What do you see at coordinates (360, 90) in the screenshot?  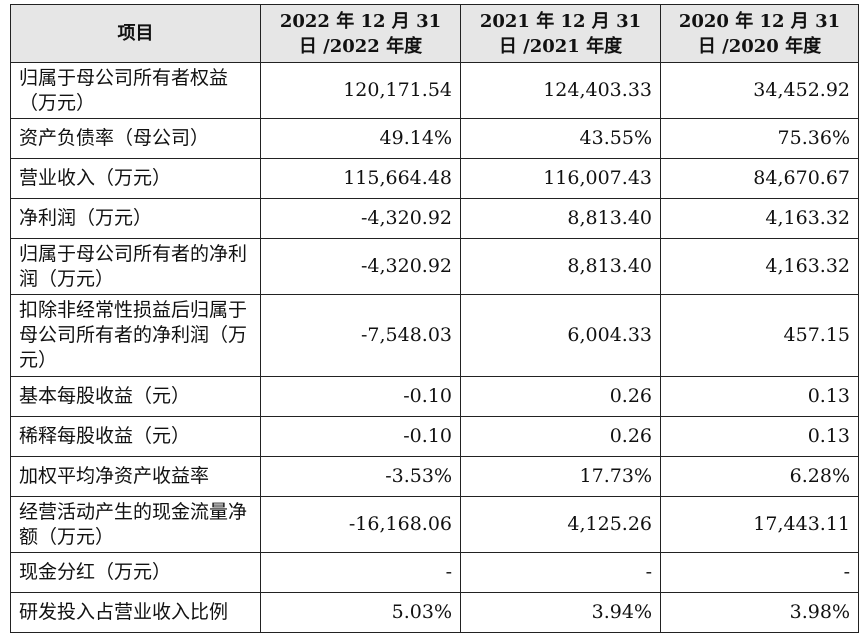 I see `cell-2022: 120,171.54` at bounding box center [360, 90].